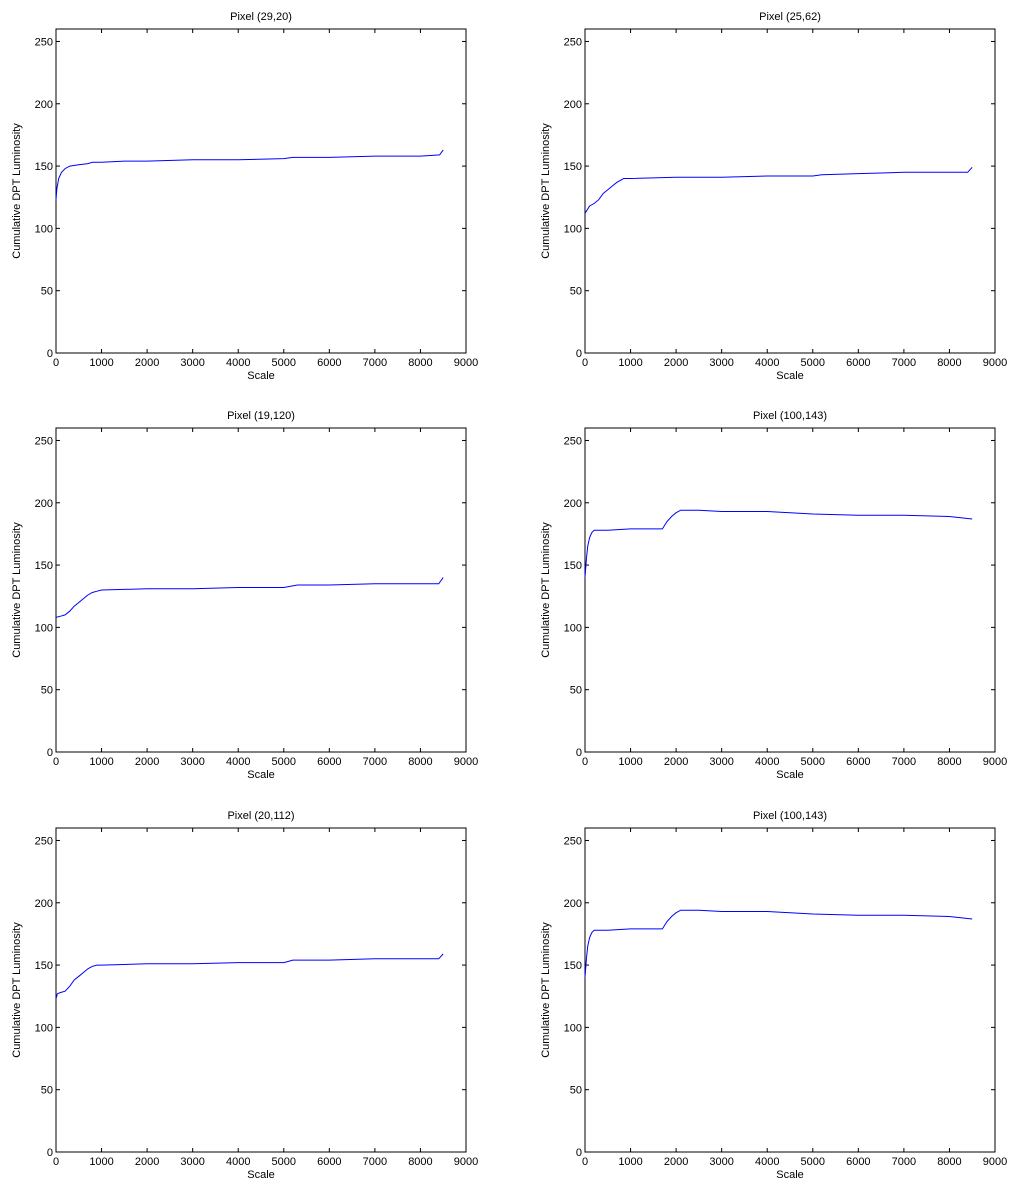  Describe the element at coordinates (261, 17) in the screenshot. I see `chart-title: Pixel (29,20)` at that location.